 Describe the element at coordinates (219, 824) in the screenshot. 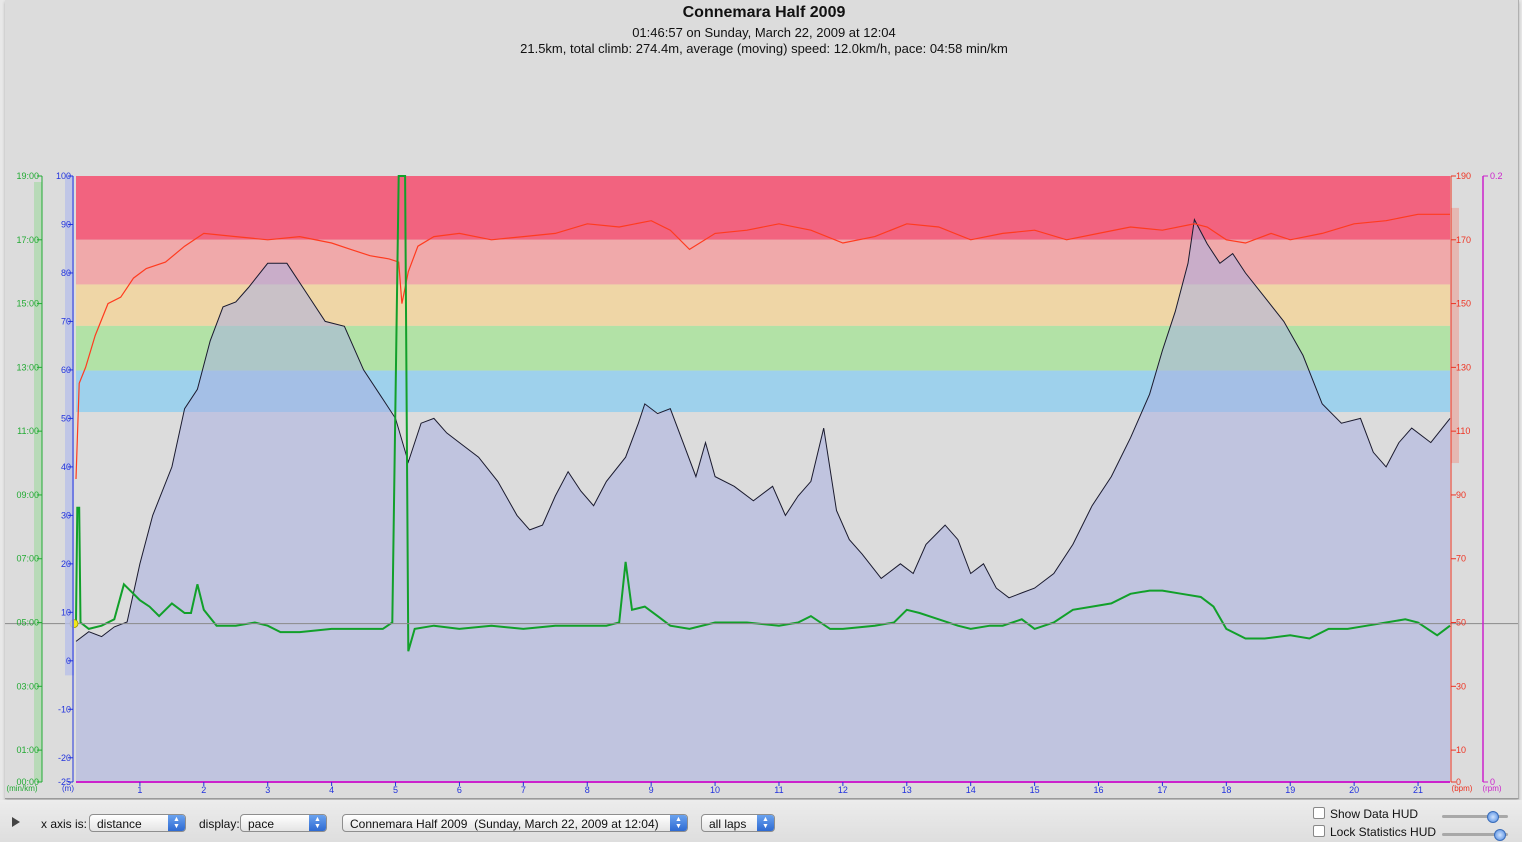

I see `display-label: display:` at that location.